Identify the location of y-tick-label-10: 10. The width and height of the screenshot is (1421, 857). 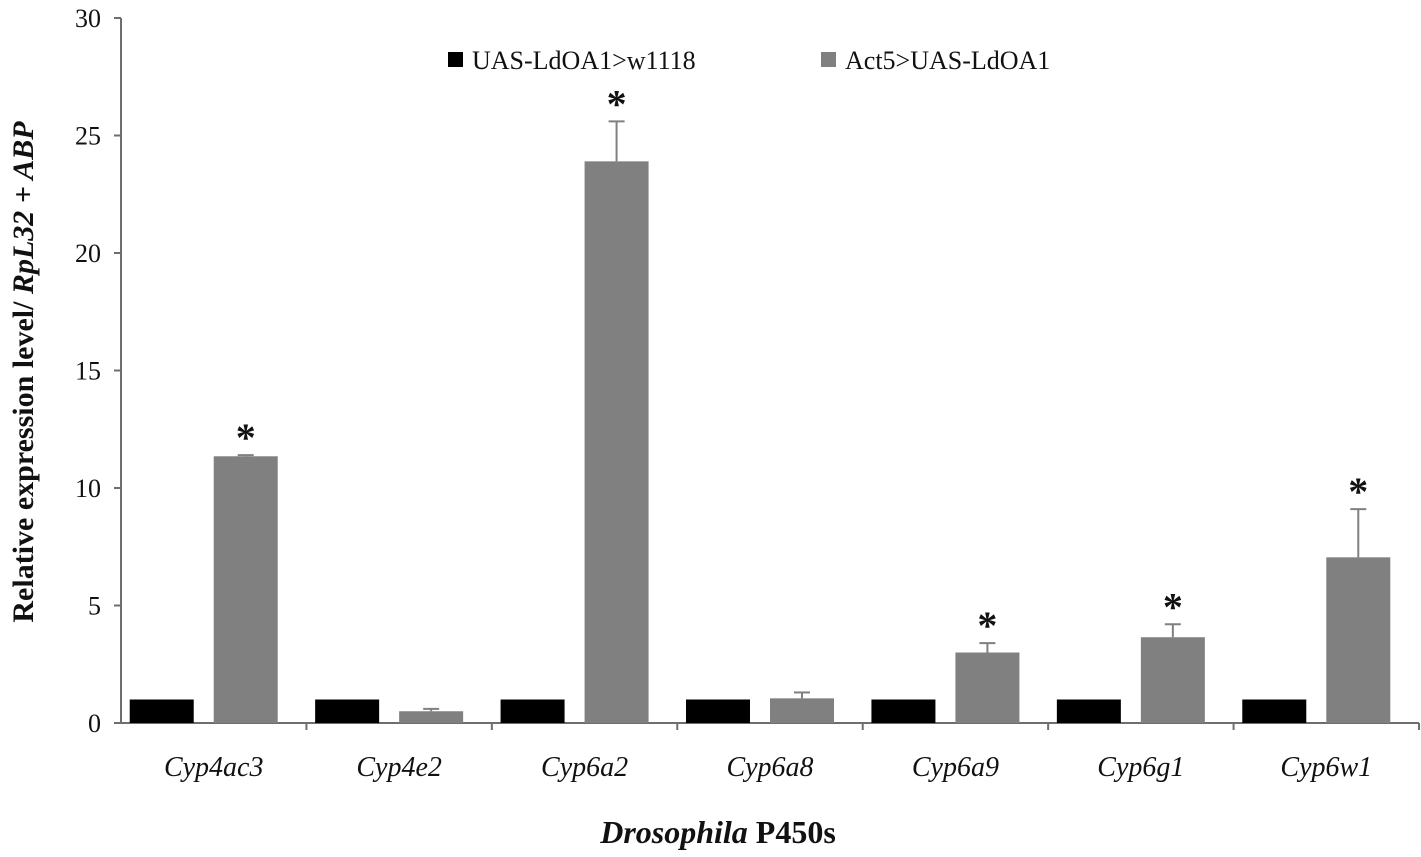
(88, 488).